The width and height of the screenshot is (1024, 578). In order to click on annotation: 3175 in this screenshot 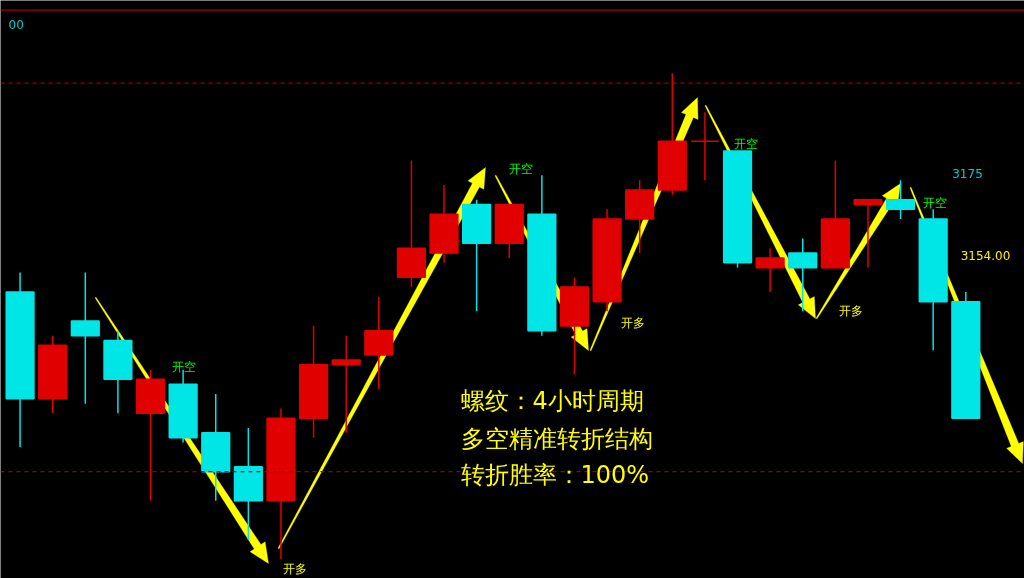, I will do `click(967, 174)`.